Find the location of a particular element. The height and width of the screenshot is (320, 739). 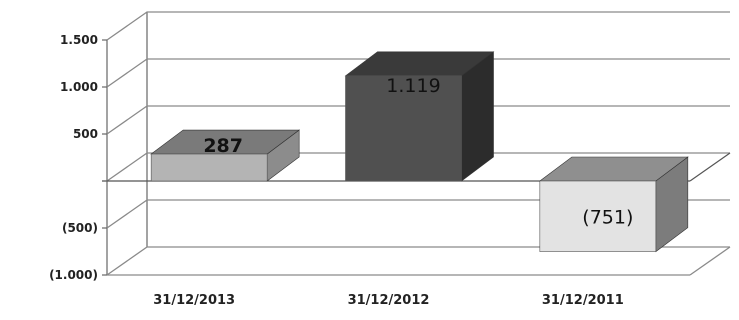

bar-31/12/2011: (751) is located at coordinates (613, 204).